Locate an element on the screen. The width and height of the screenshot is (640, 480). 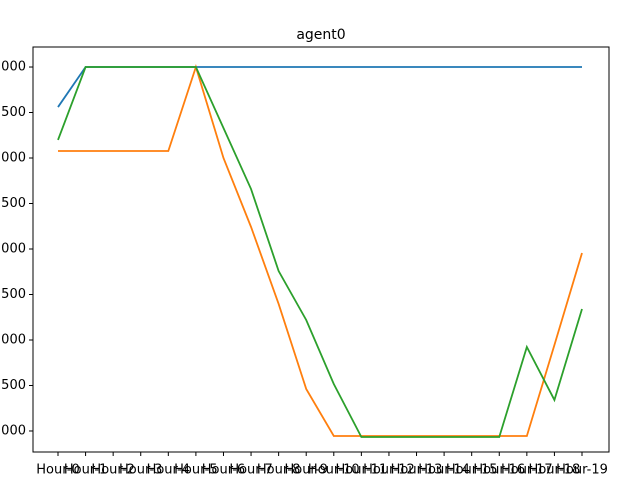
x-tick-label: Hour-4 is located at coordinates (168, 470).